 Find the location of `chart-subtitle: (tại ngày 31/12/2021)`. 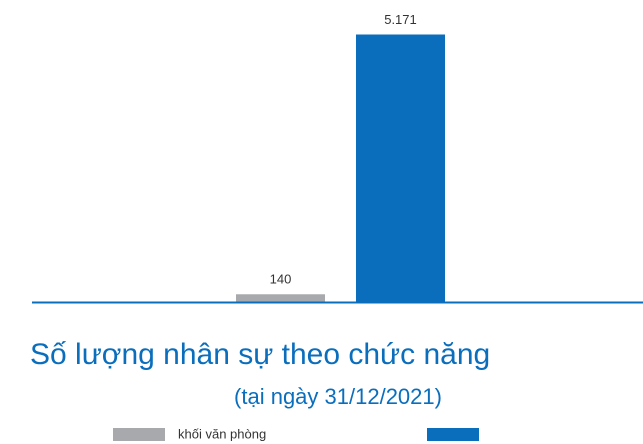

chart-subtitle: (tại ngày 31/12/2021) is located at coordinates (338, 396).